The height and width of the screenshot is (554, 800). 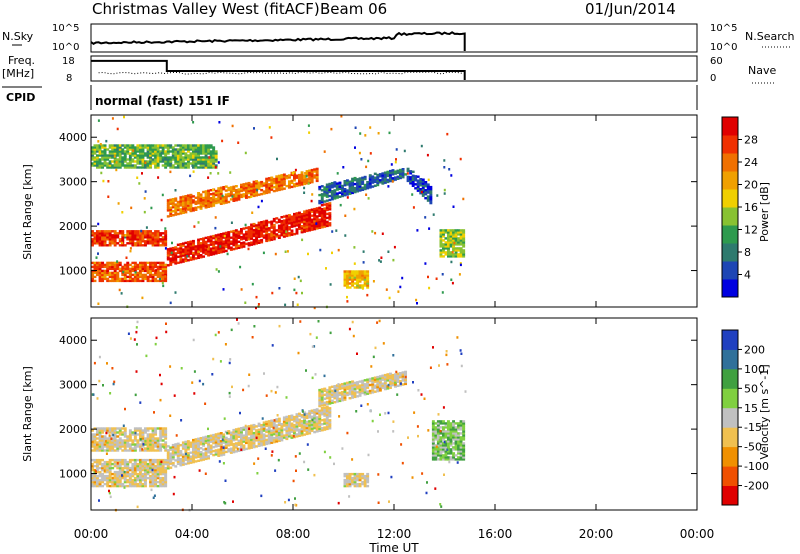 What do you see at coordinates (730, 495) in the screenshot?
I see `colorbar-swatch` at bounding box center [730, 495].